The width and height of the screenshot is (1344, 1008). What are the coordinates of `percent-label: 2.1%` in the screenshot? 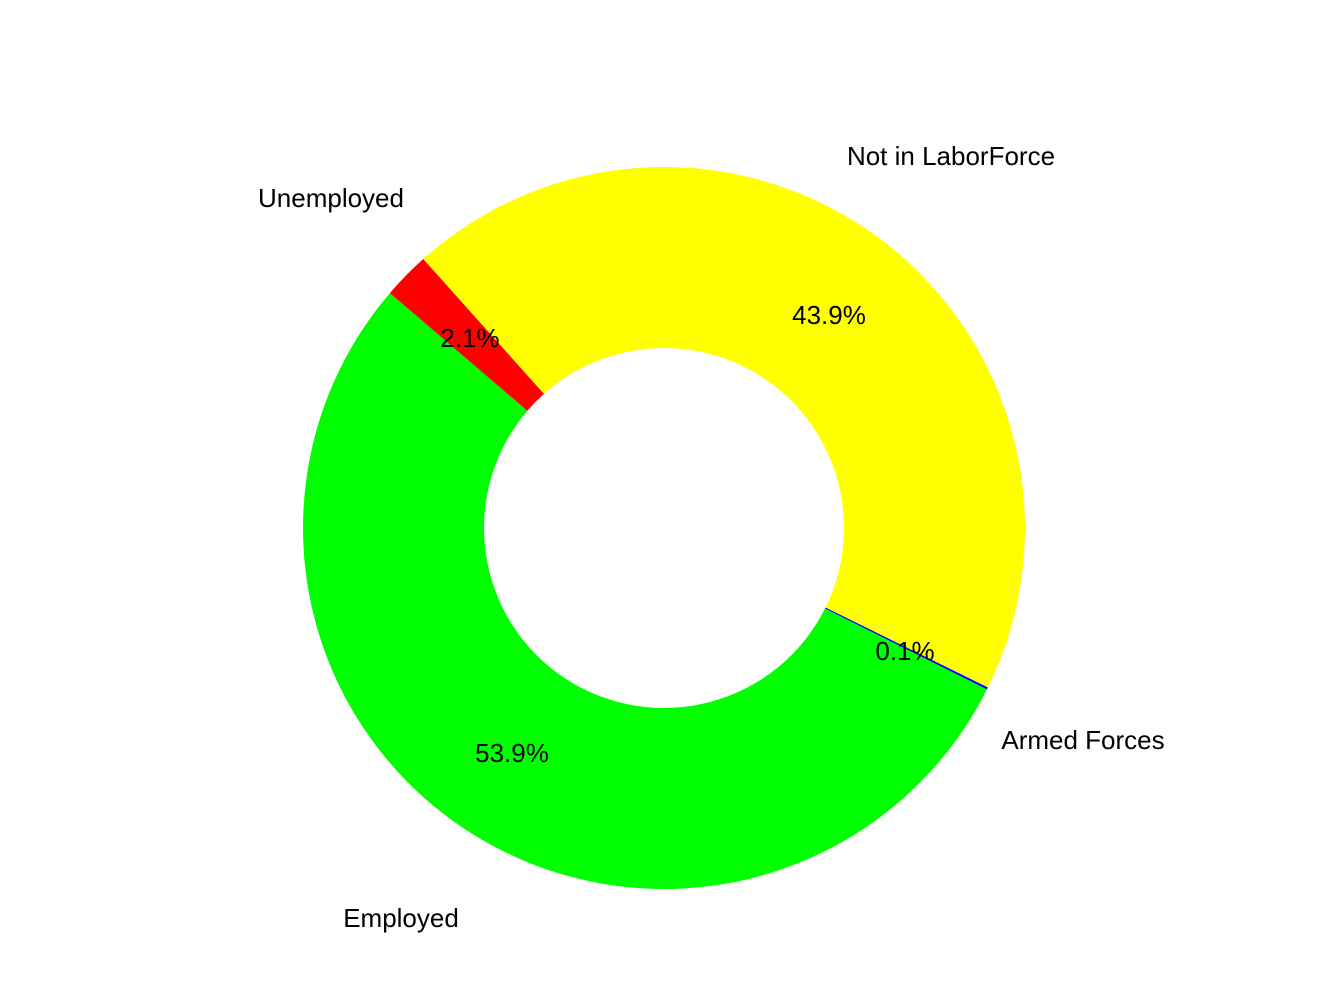 It's located at (469, 338).